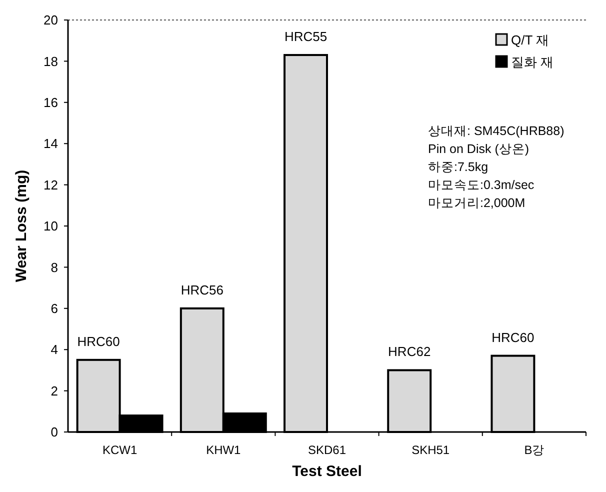 This screenshot has width=606, height=492. Describe the element at coordinates (51, 61) in the screenshot. I see `y-tick-label: 18` at that location.